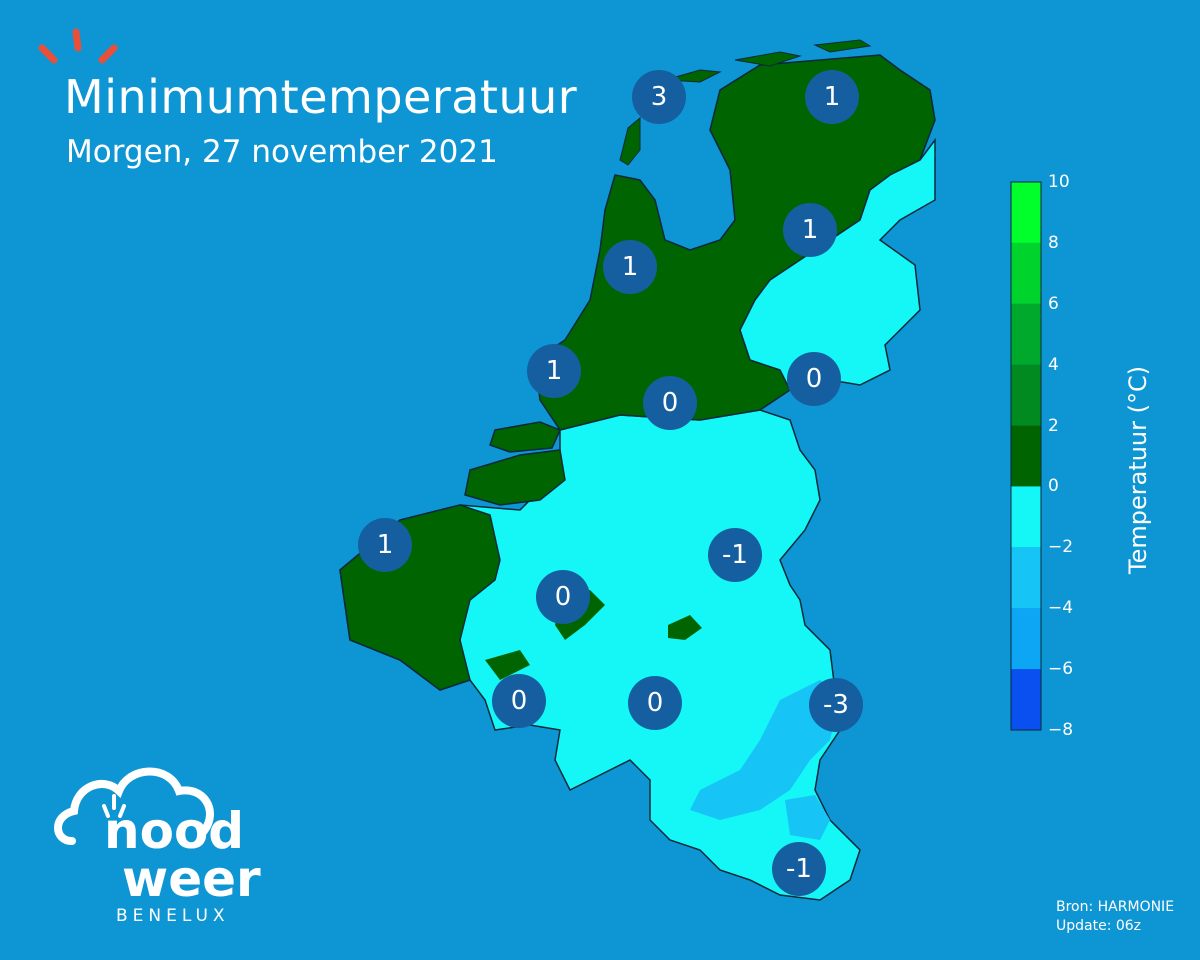  What do you see at coordinates (173, 916) in the screenshot?
I see `logo-subtitle: BENELUX` at bounding box center [173, 916].